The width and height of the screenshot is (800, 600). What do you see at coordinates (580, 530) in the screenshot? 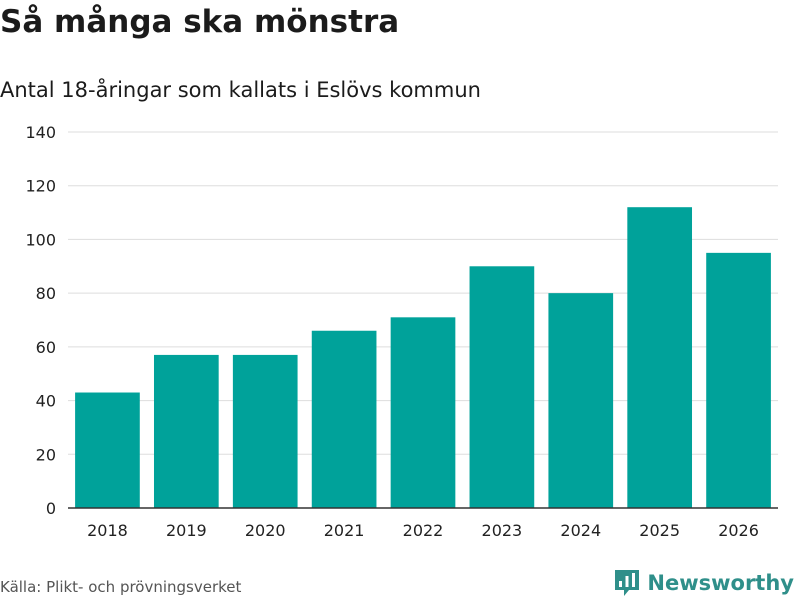
I see `x-tick-label: 2024` at bounding box center [580, 530].